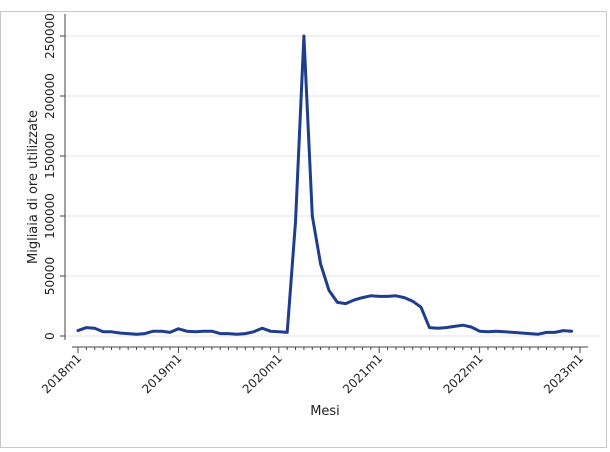 Image resolution: width=610 pixels, height=452 pixels. What do you see at coordinates (50, 216) in the screenshot?
I see `y-tick-label: 100000` at bounding box center [50, 216].